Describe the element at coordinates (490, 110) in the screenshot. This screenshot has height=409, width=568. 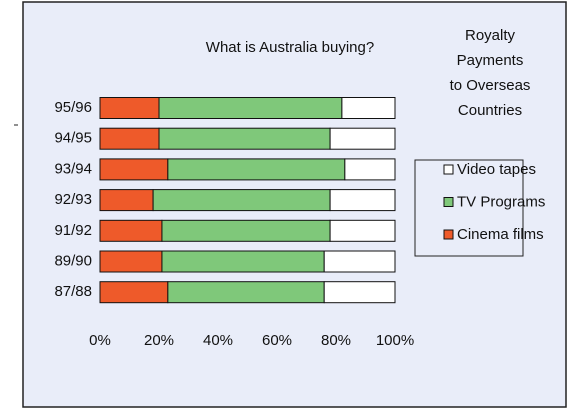
I see `side-note: Countries` at that location.